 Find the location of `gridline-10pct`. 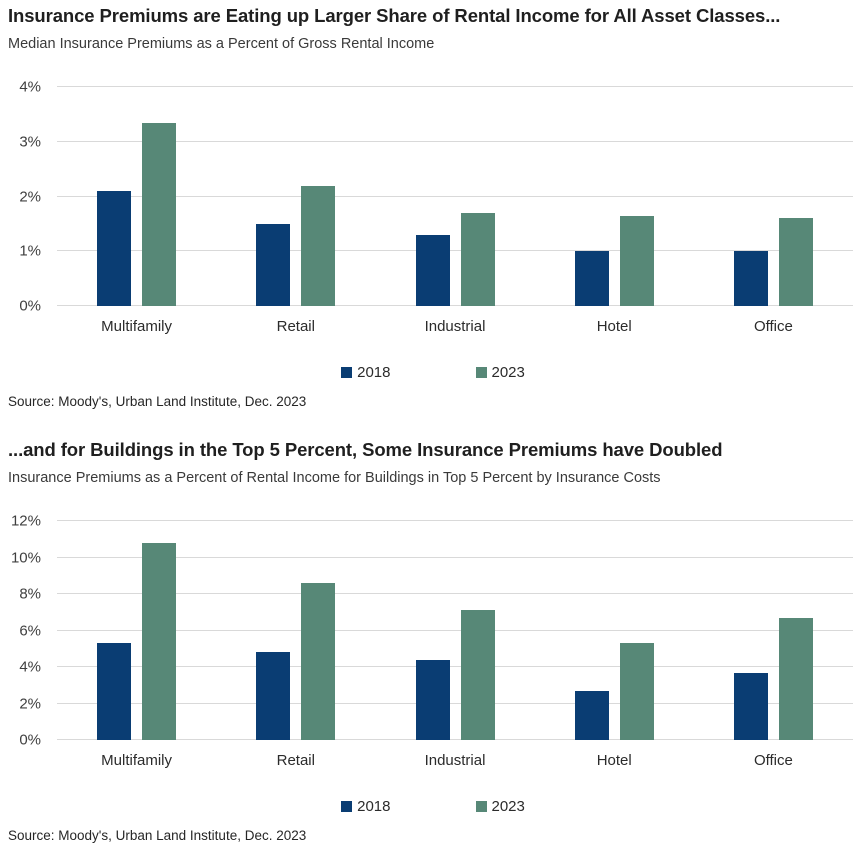

gridline-10pct is located at coordinates (455, 557).